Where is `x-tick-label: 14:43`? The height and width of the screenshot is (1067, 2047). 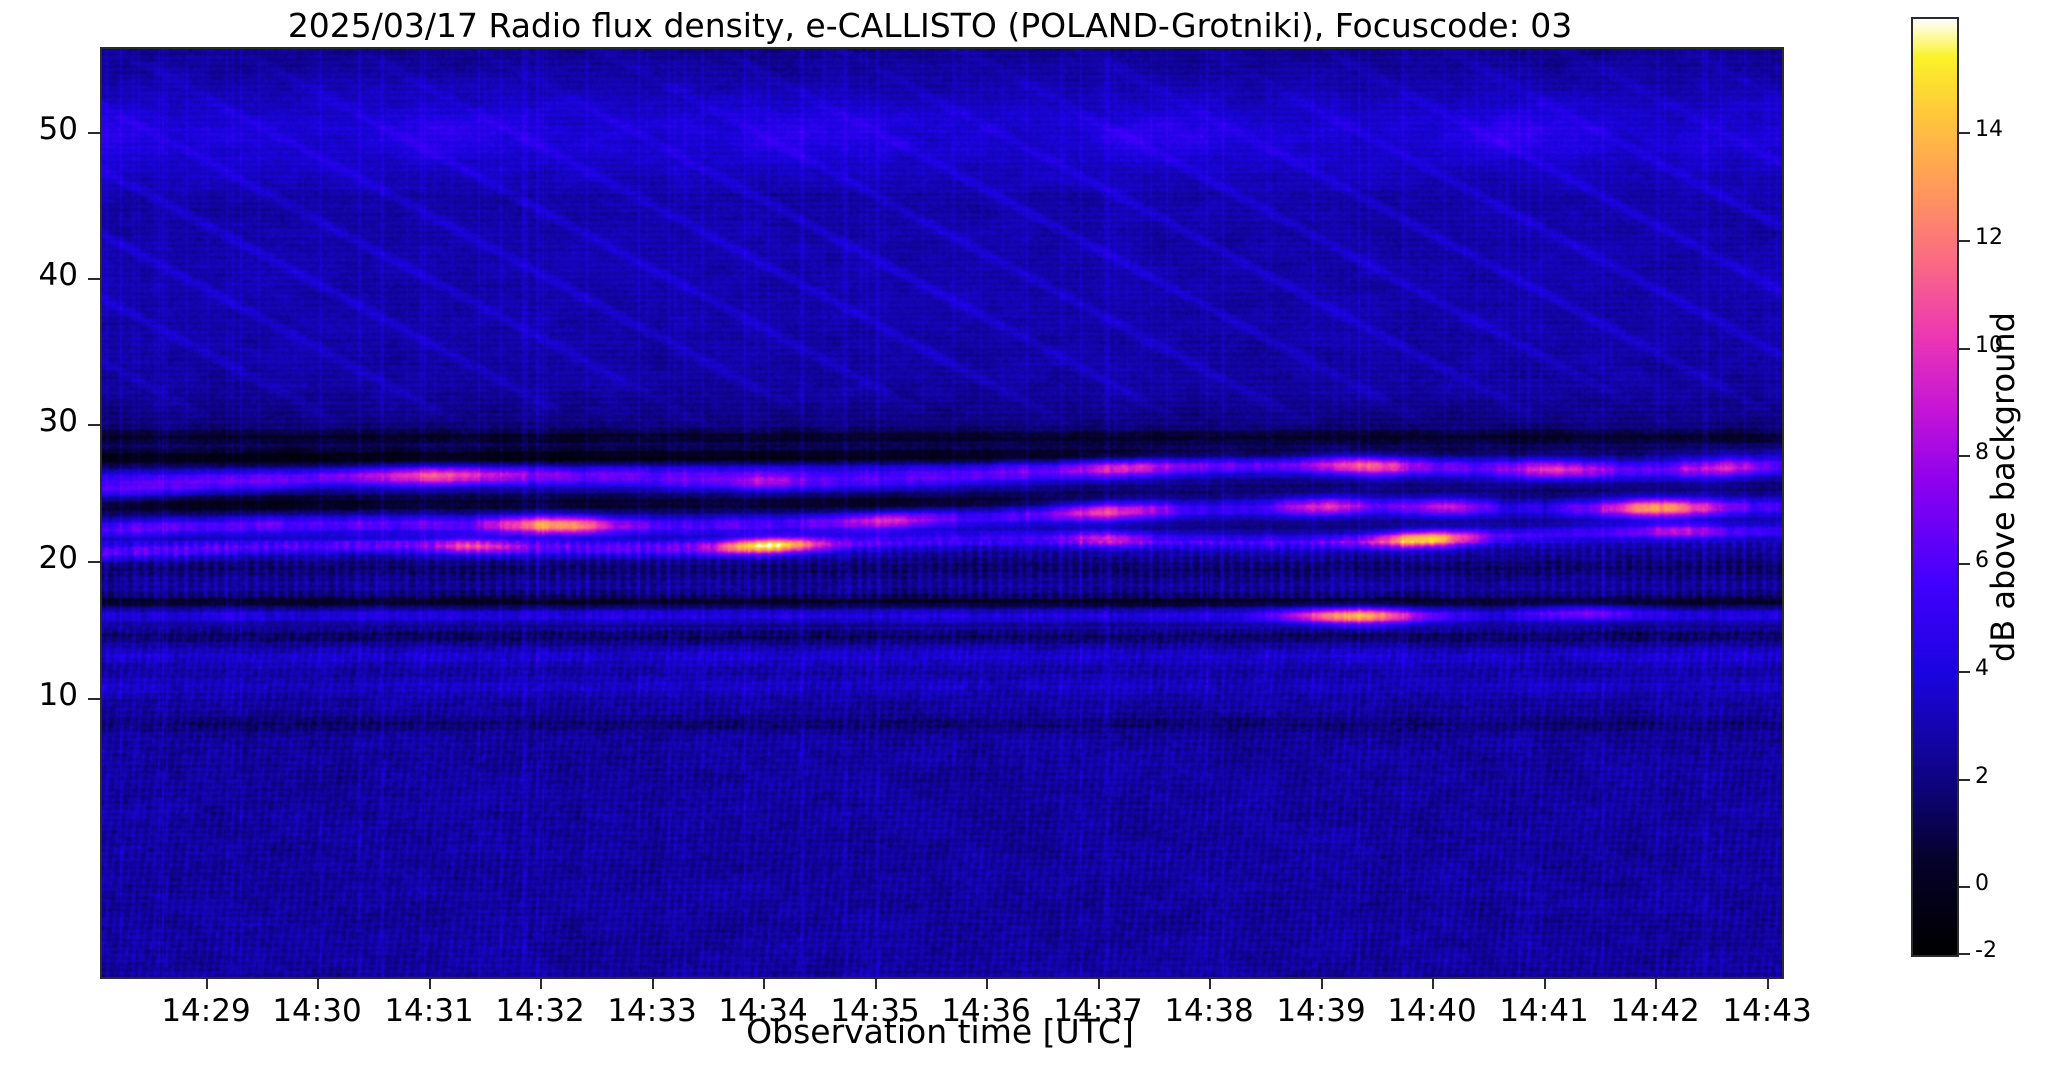
x-tick-label: 14:43 is located at coordinates (1767, 1011).